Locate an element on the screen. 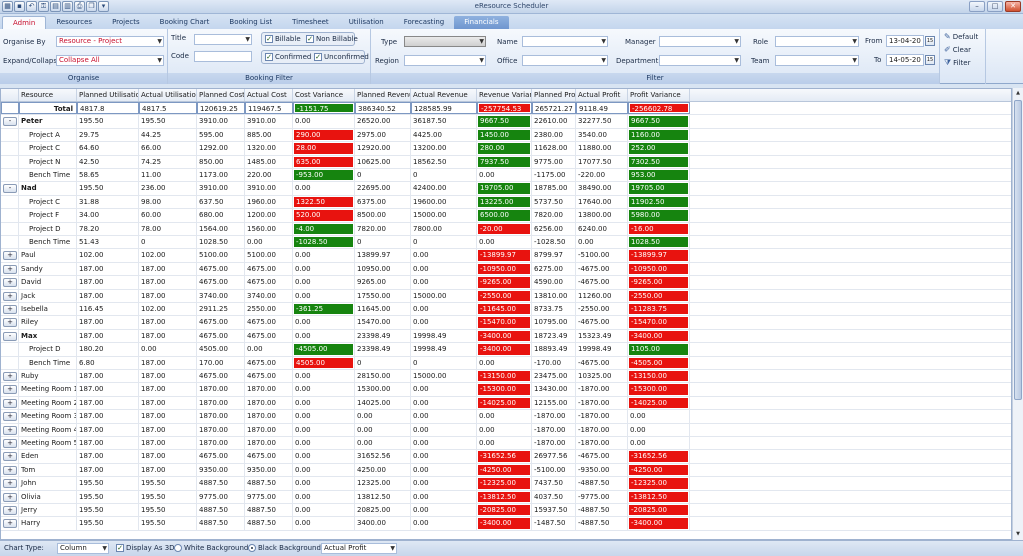 The width and height of the screenshot is (1023, 556). tab-timesheet: Timesheet is located at coordinates (310, 22).